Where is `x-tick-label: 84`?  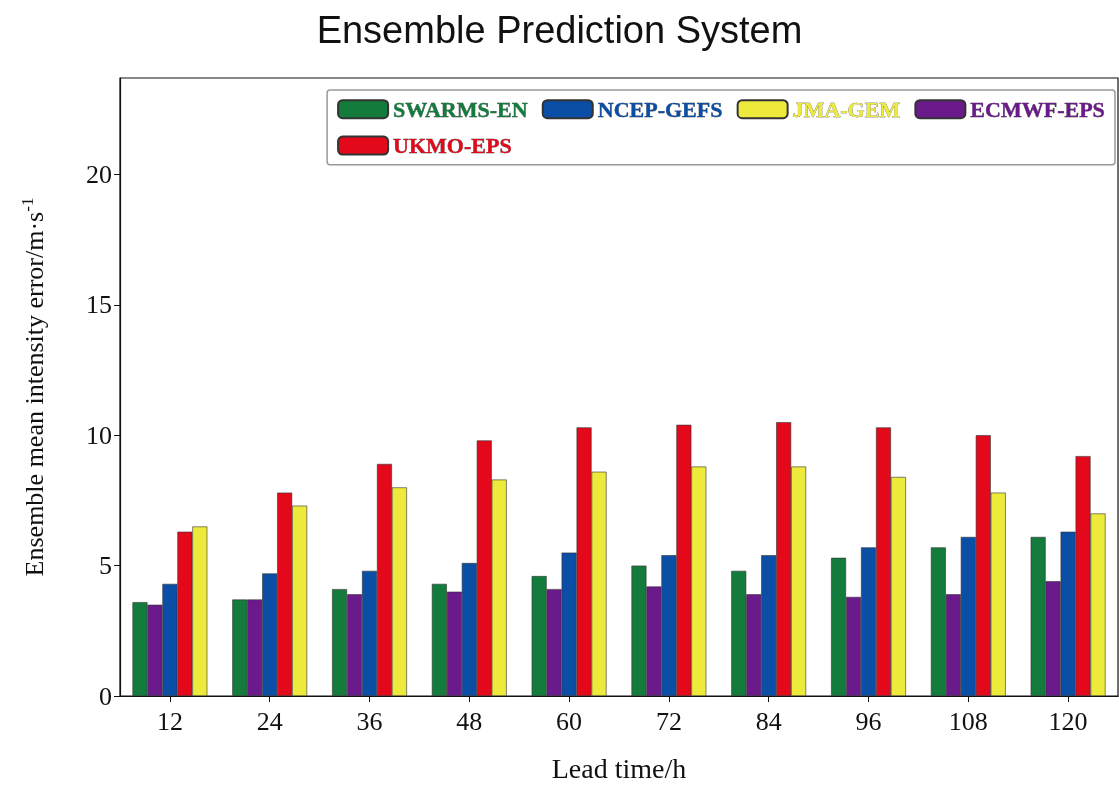
x-tick-label: 84 is located at coordinates (768, 721).